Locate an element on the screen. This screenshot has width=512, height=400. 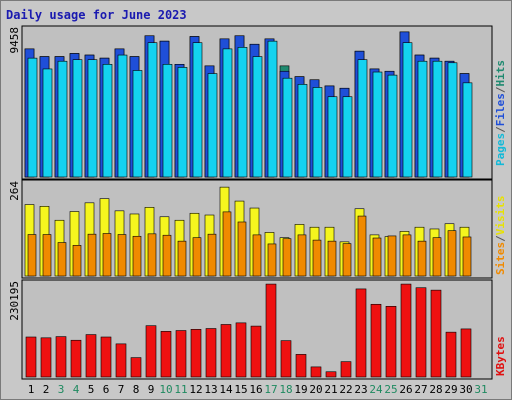
day-label-18: 18 is located at coordinates (285, 389).